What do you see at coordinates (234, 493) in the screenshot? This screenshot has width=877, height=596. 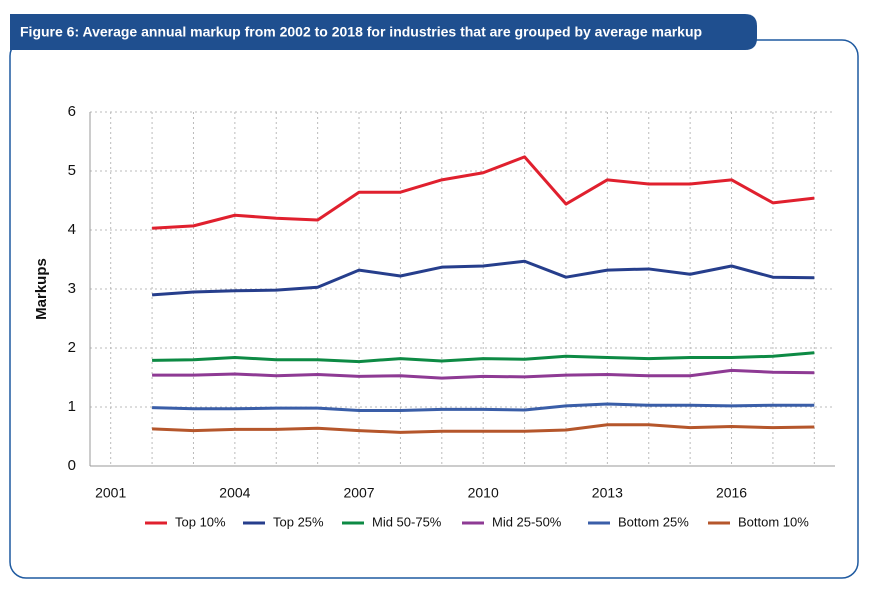 I see `x-tick-label: 2004` at bounding box center [234, 493].